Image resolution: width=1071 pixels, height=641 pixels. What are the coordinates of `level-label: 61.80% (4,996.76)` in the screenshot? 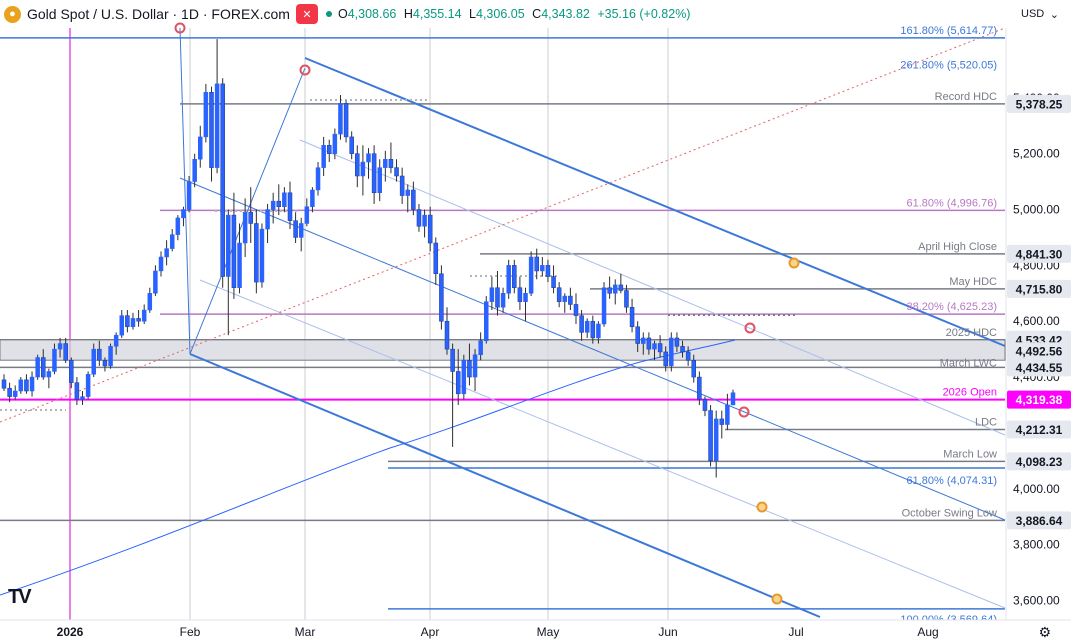 It's located at (951, 203).